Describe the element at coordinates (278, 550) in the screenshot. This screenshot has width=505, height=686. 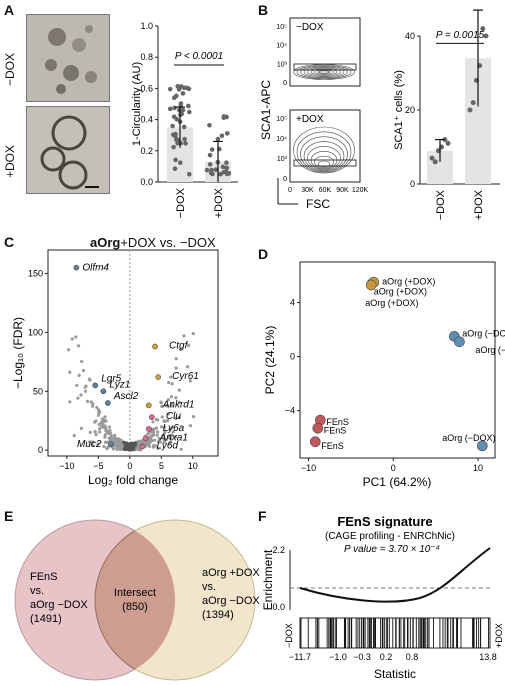
I see `y-tick-label: 2.2` at that location.